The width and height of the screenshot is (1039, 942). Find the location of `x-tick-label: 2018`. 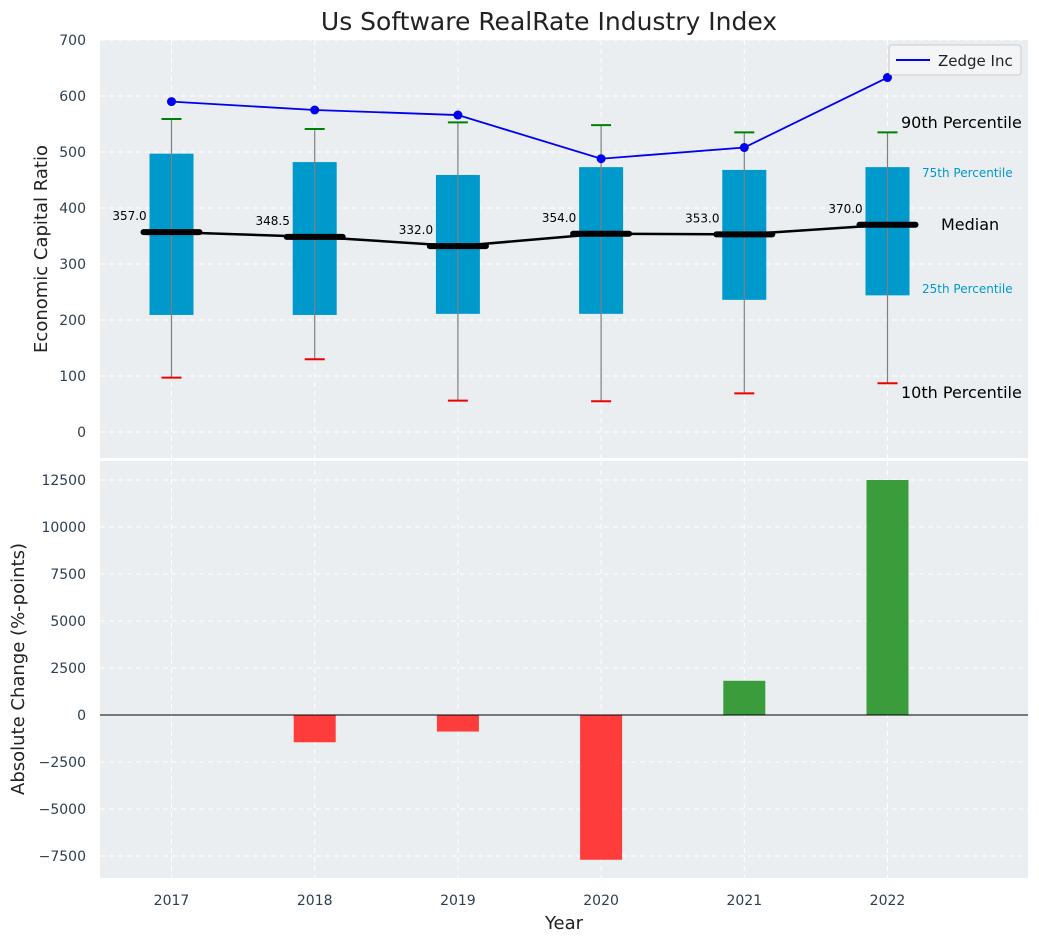

x-tick-label: 2018 is located at coordinates (315, 901).